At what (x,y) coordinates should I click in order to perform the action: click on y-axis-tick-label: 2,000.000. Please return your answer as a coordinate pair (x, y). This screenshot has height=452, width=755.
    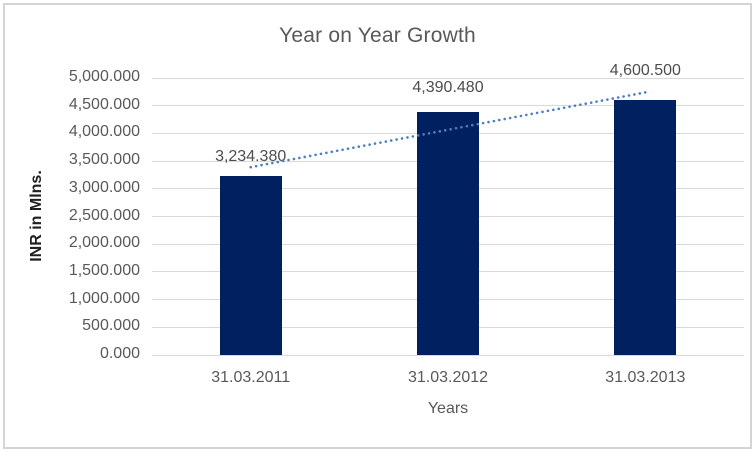
    Looking at the image, I should click on (104, 243).